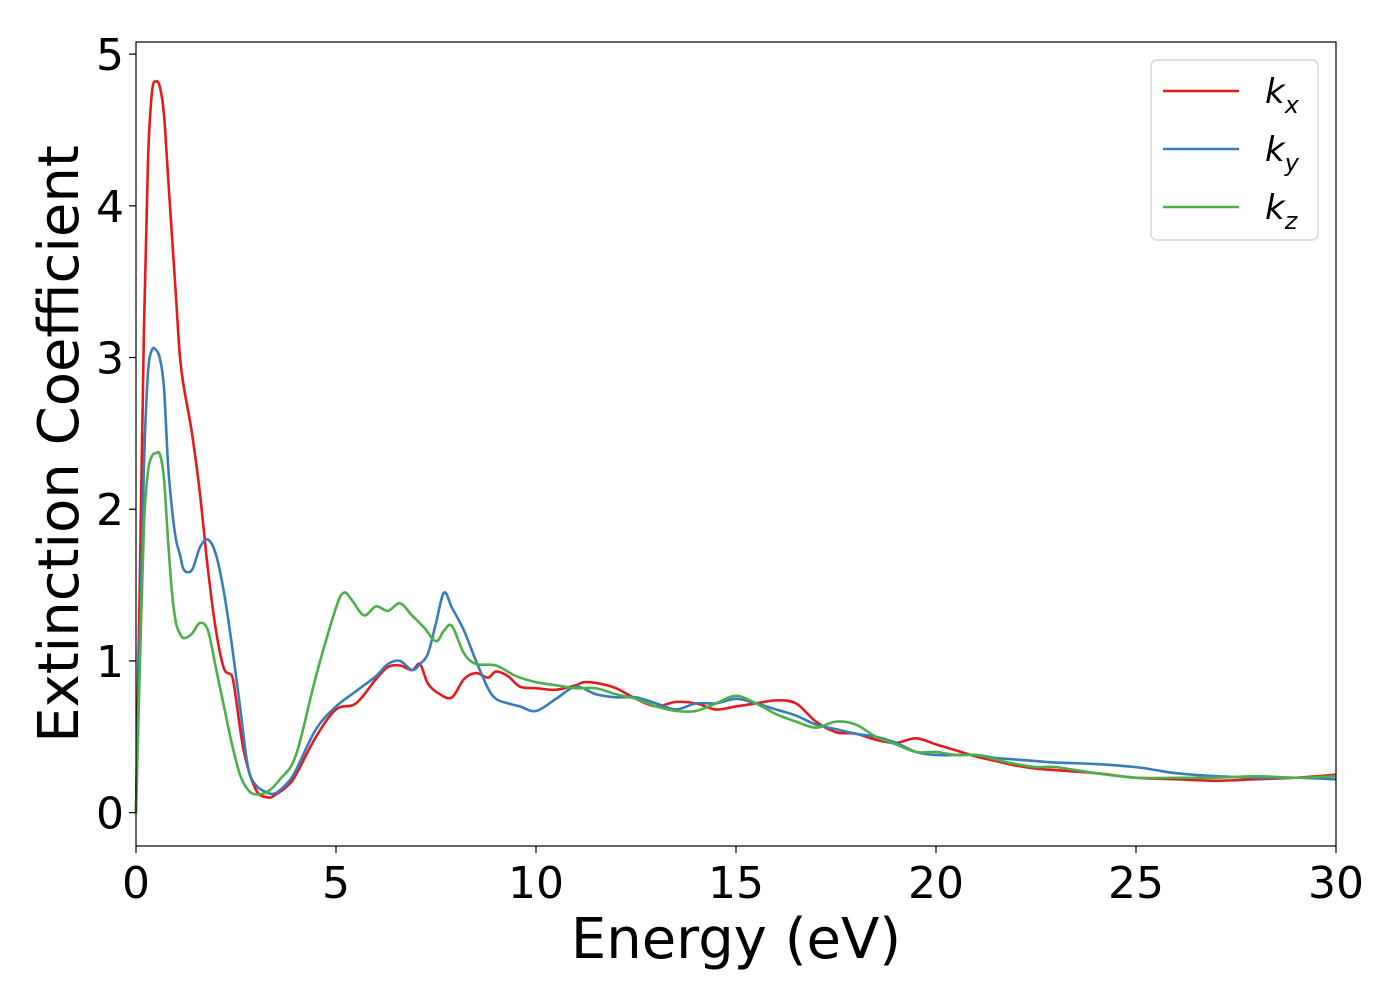  I want to click on x-tick-label: 25, so click(1136, 883).